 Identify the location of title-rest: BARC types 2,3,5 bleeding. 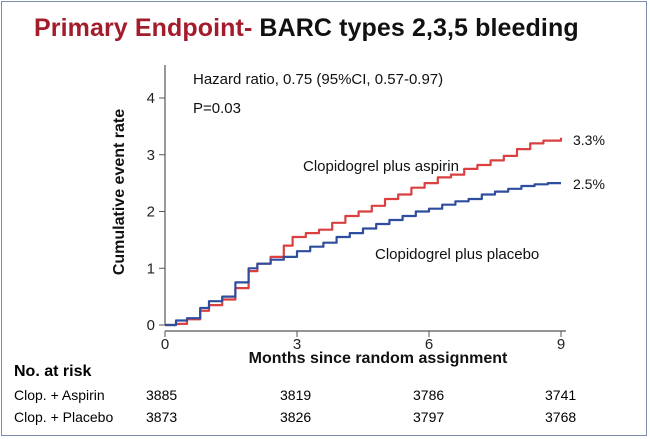
(415, 28).